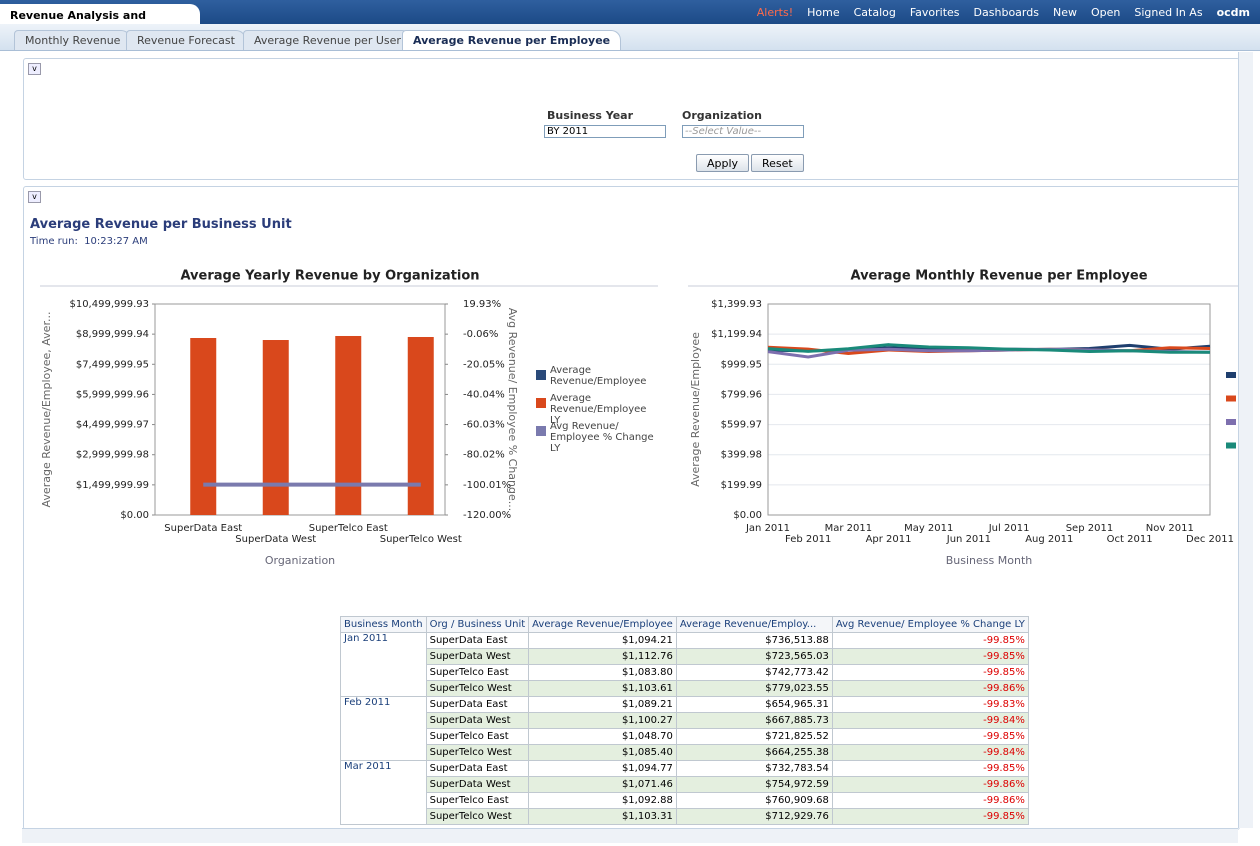 This screenshot has width=1260, height=846. Describe the element at coordinates (754, 705) in the screenshot. I see `table-cell: $654,965.31` at that location.